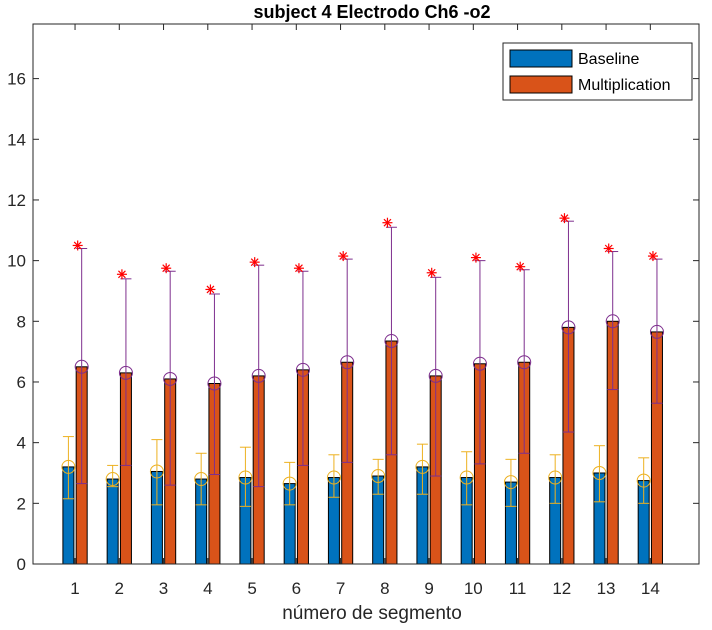  Describe the element at coordinates (340, 588) in the screenshot. I see `x-tick-label-7: 7` at that location.